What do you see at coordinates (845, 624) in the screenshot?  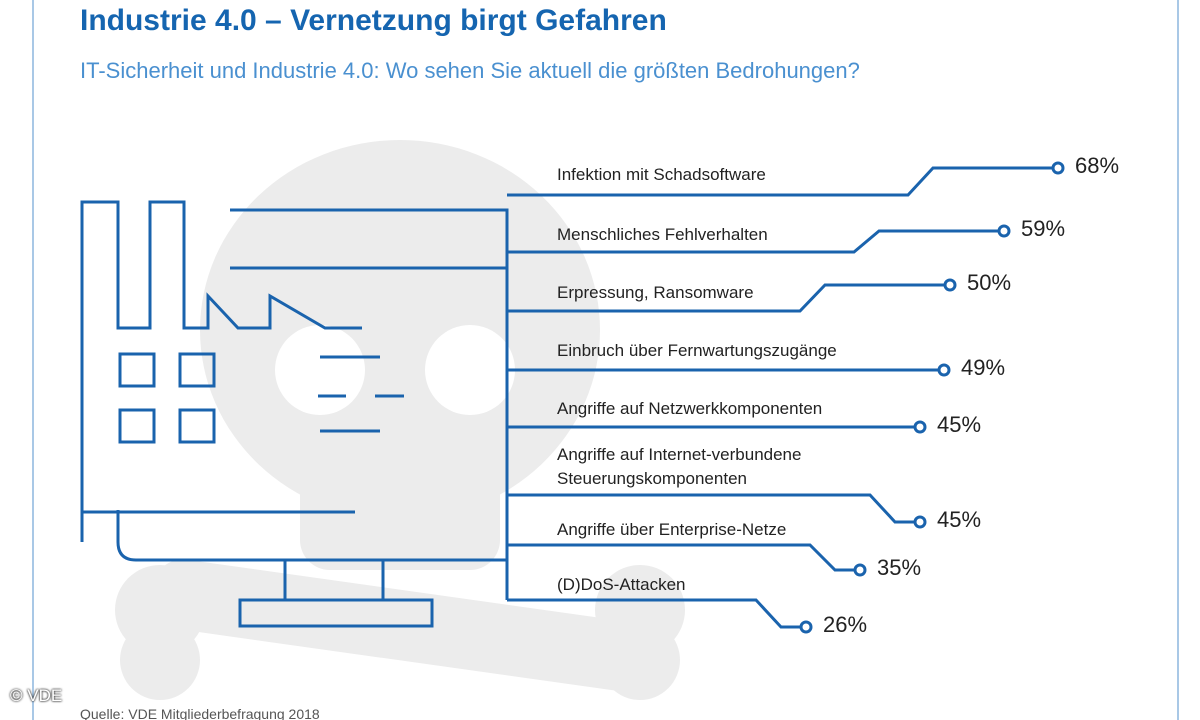 I see `value-label: 26%` at bounding box center [845, 624].